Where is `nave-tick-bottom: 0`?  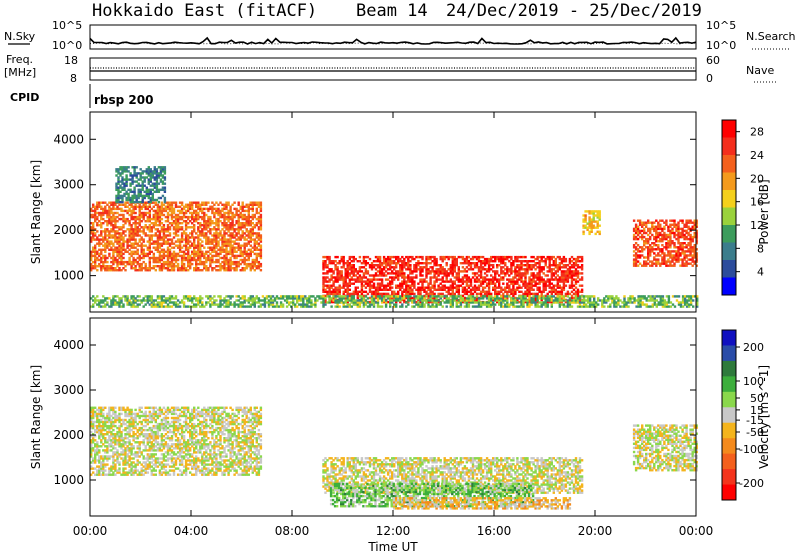
nave-tick-bottom: 0 is located at coordinates (709, 78).